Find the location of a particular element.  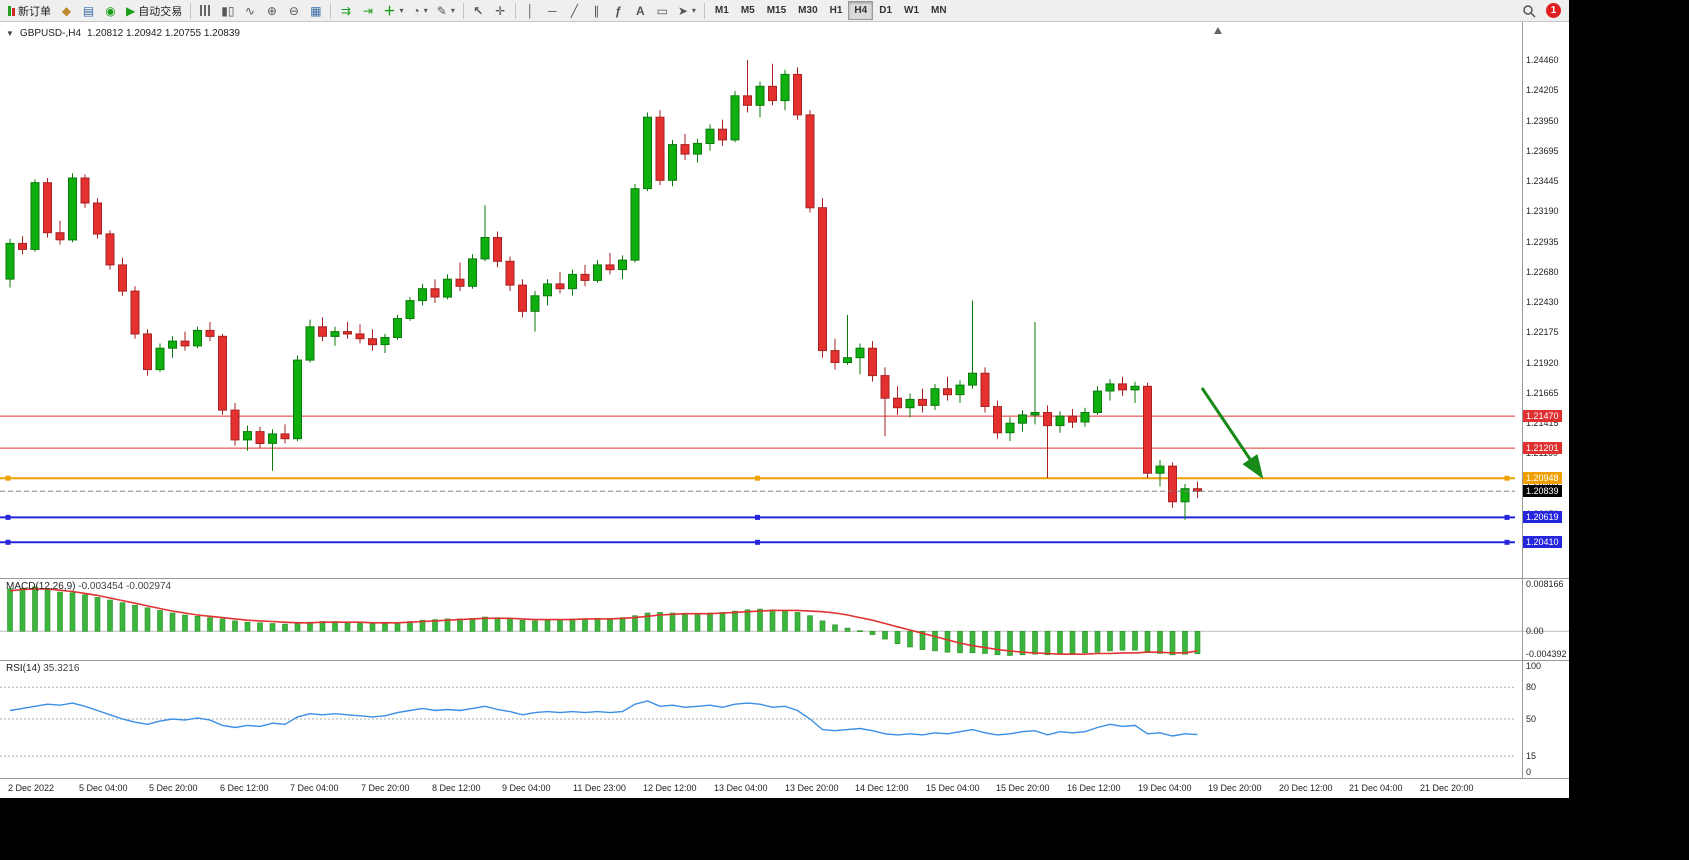

time-tick-label: 7 Dec 20:00 is located at coordinates (385, 788).